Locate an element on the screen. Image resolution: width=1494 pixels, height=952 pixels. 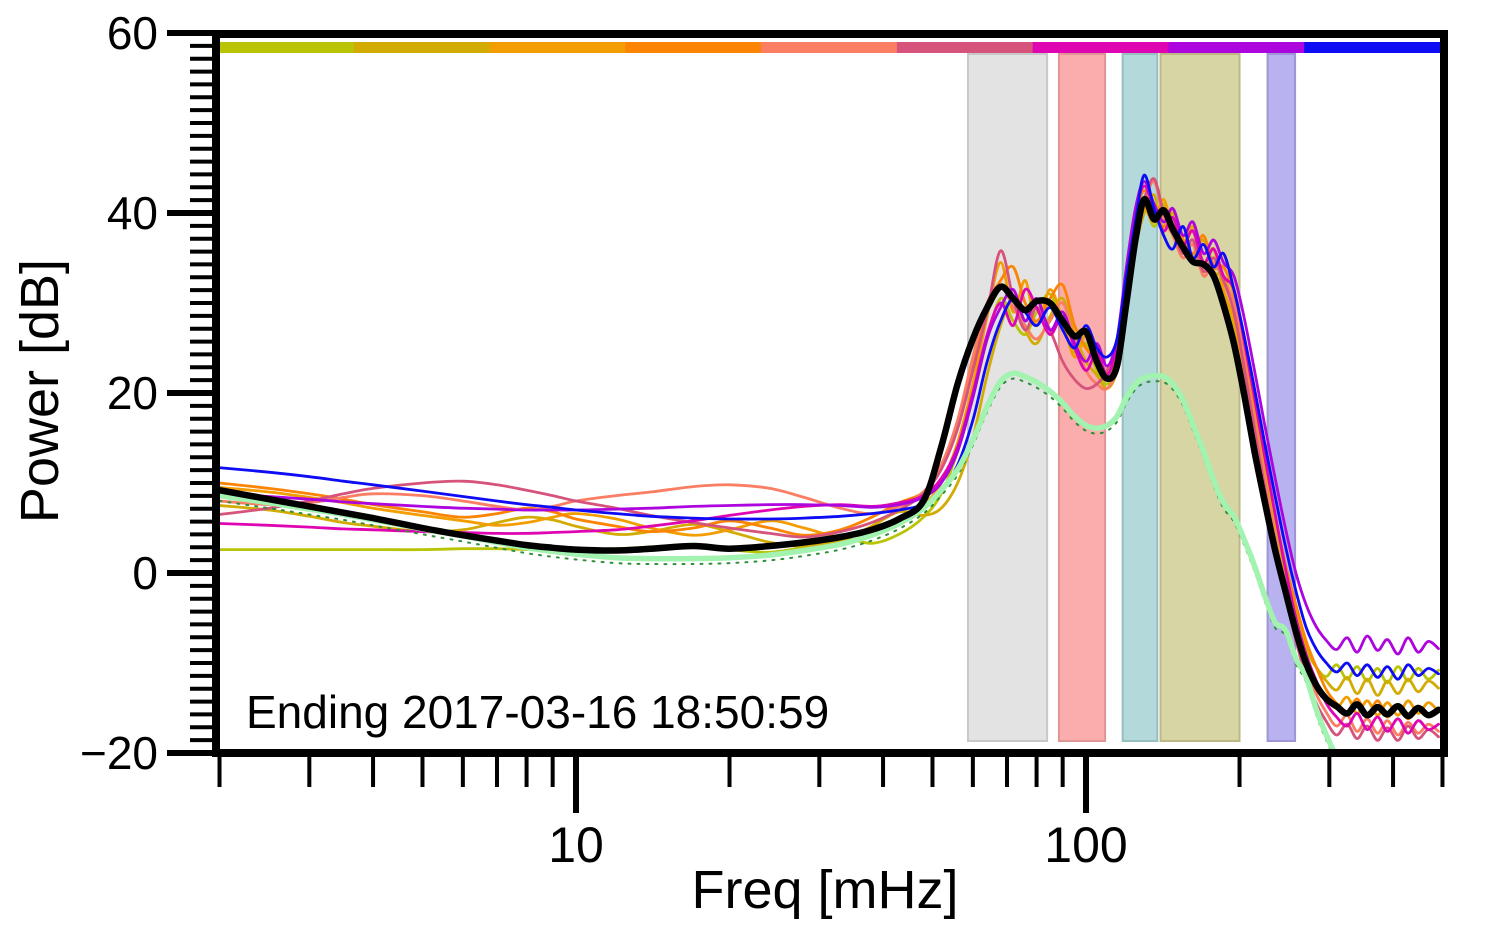
x-ticks is located at coordinates (831, 785).